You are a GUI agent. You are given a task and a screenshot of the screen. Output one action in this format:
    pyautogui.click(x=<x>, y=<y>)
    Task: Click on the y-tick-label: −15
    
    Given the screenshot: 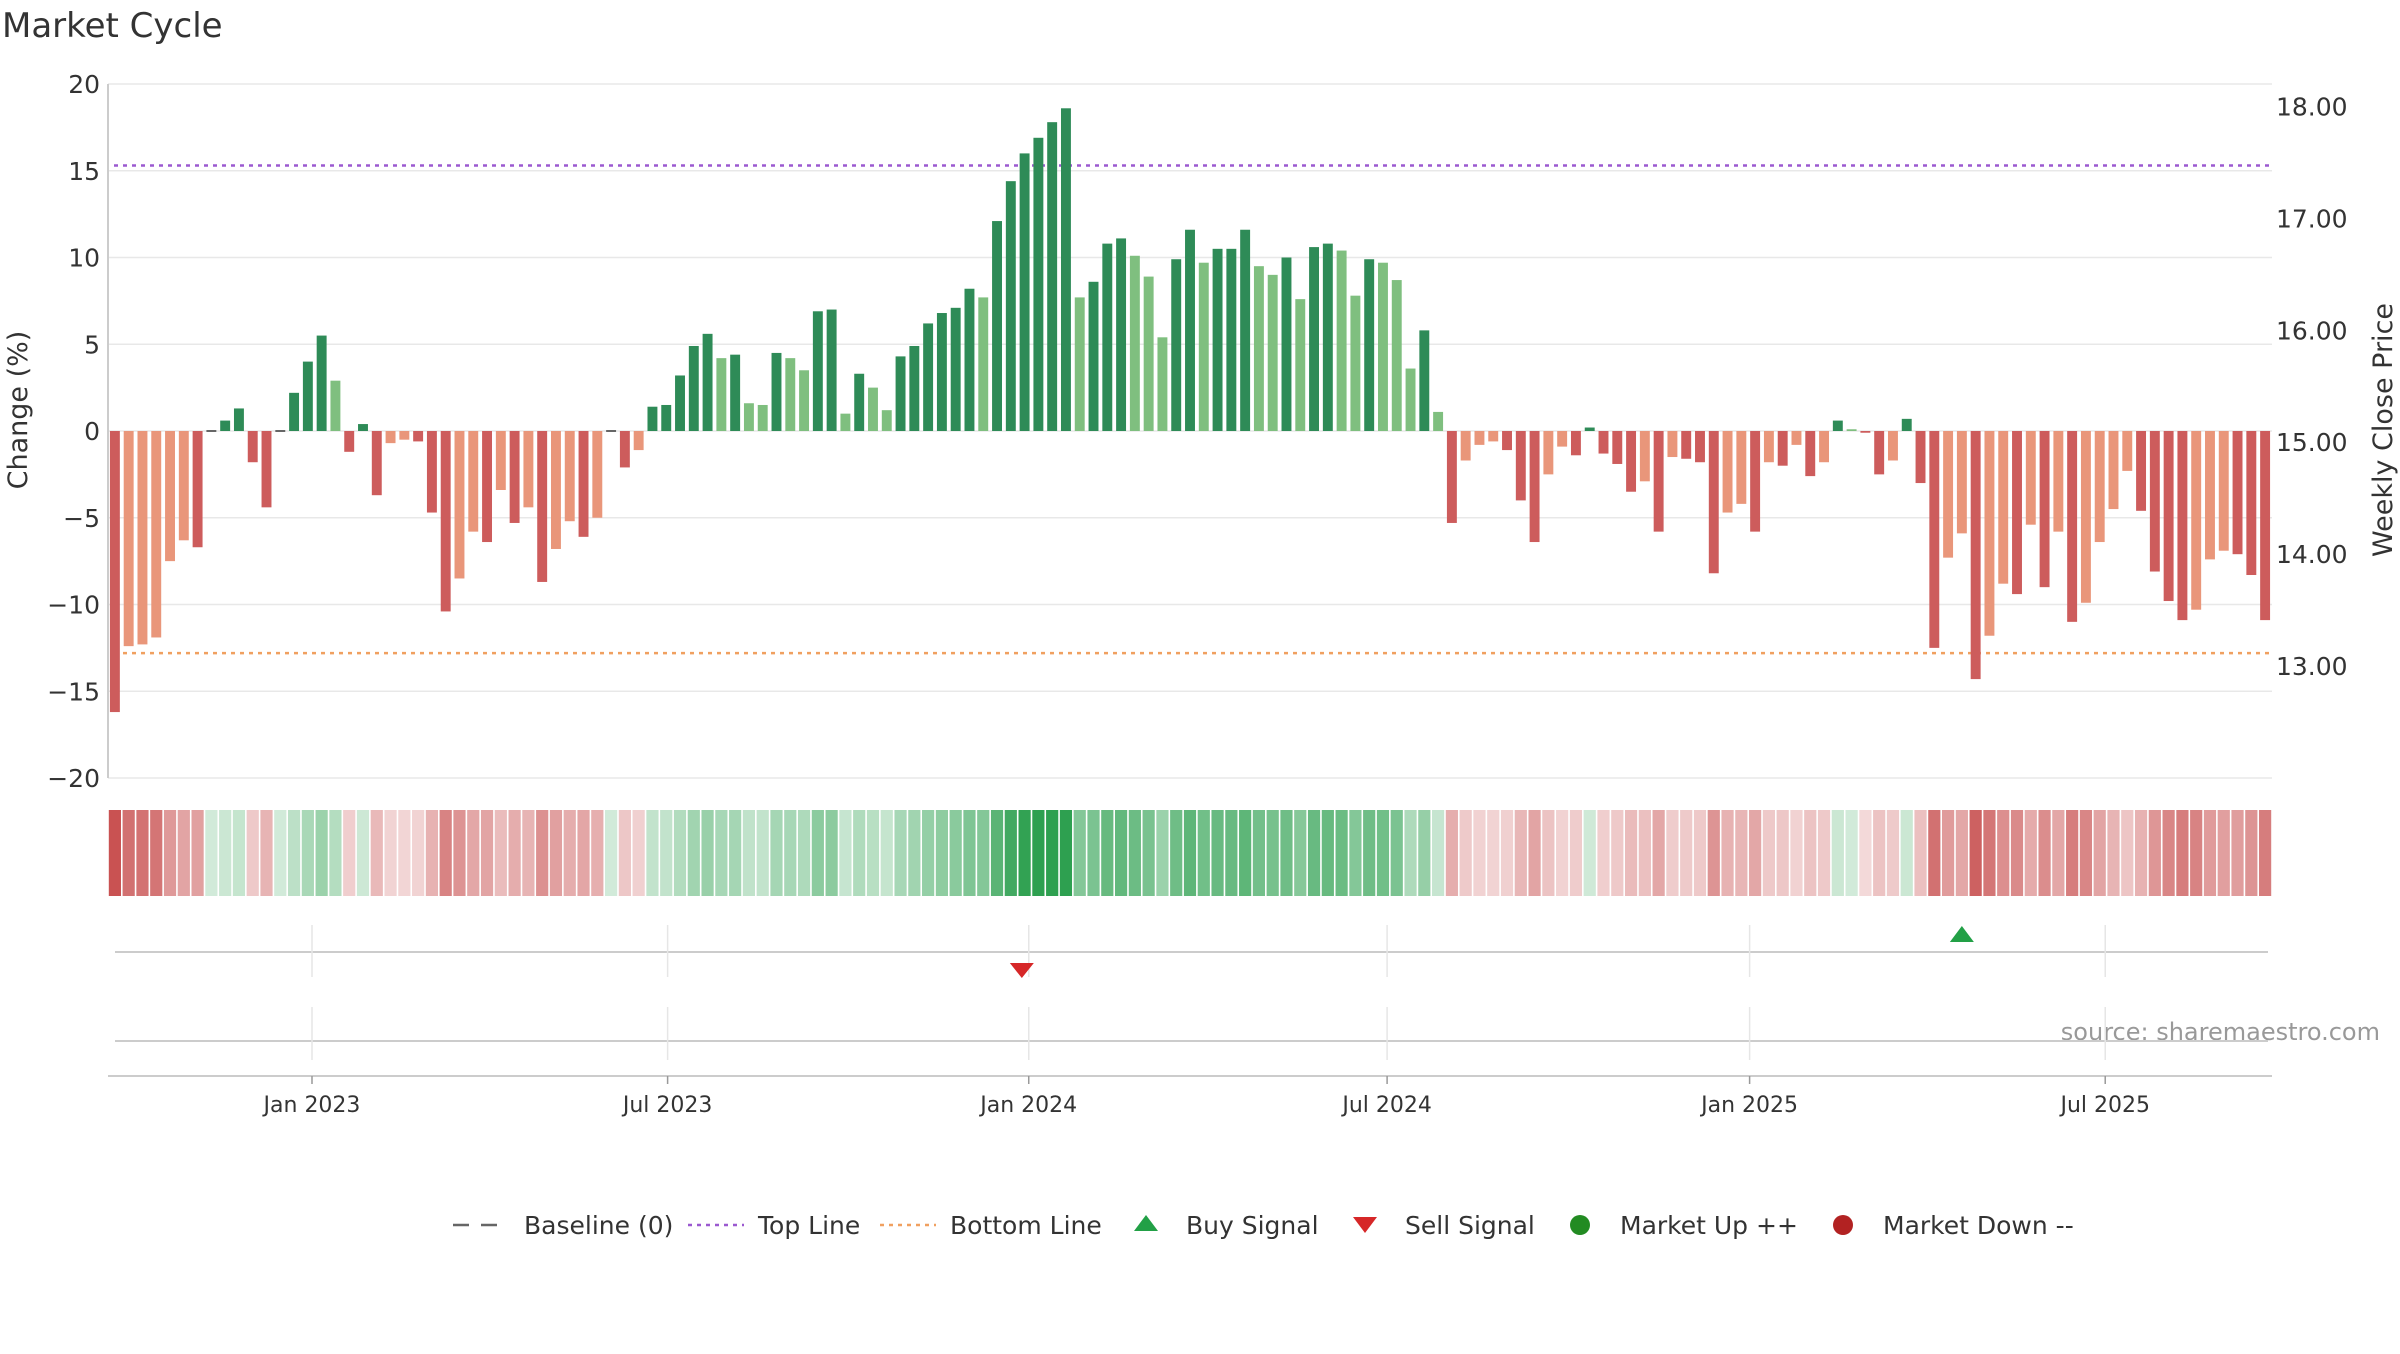 What is the action you would take?
    pyautogui.click(x=73, y=691)
    